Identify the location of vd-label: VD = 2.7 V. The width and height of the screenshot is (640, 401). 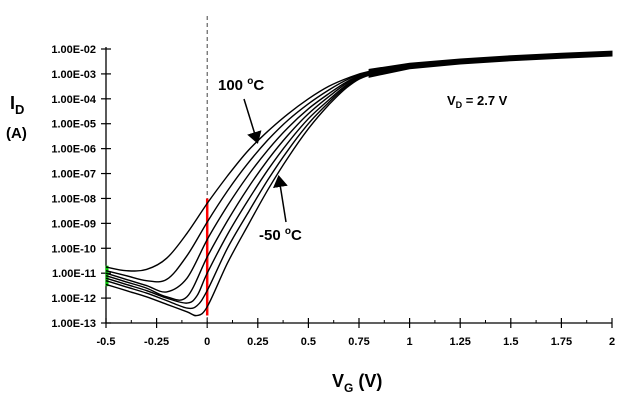
(477, 101).